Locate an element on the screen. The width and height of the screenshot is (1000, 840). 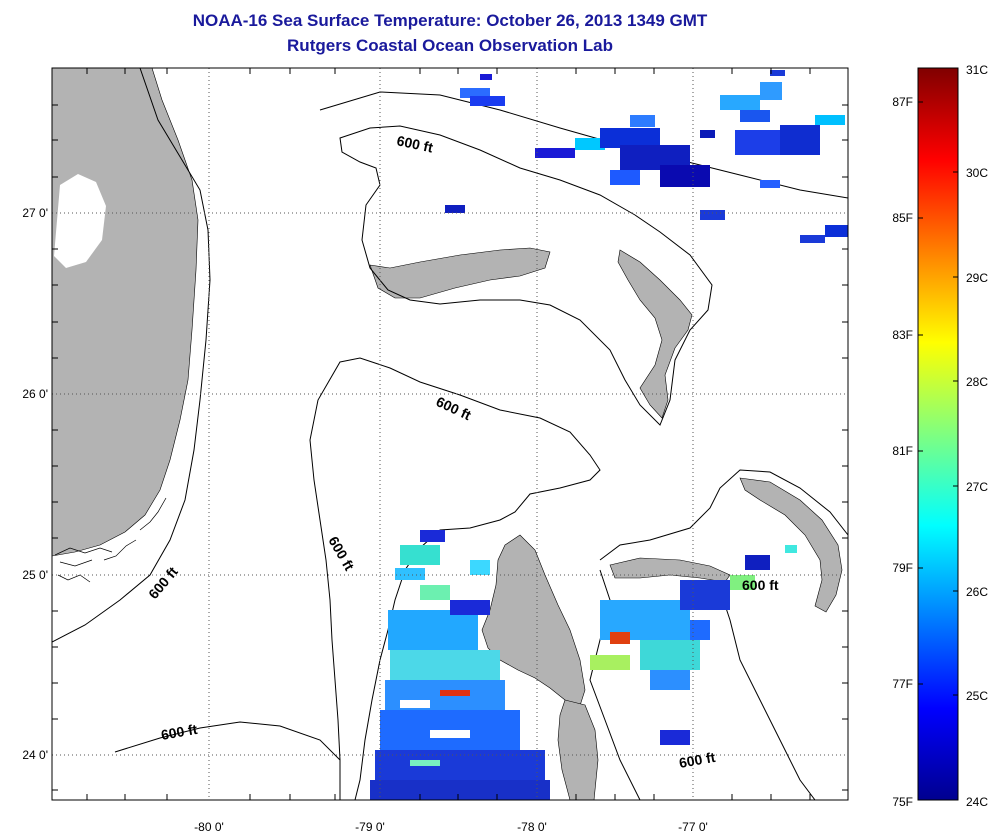
andros-south-land is located at coordinates (578, 749).